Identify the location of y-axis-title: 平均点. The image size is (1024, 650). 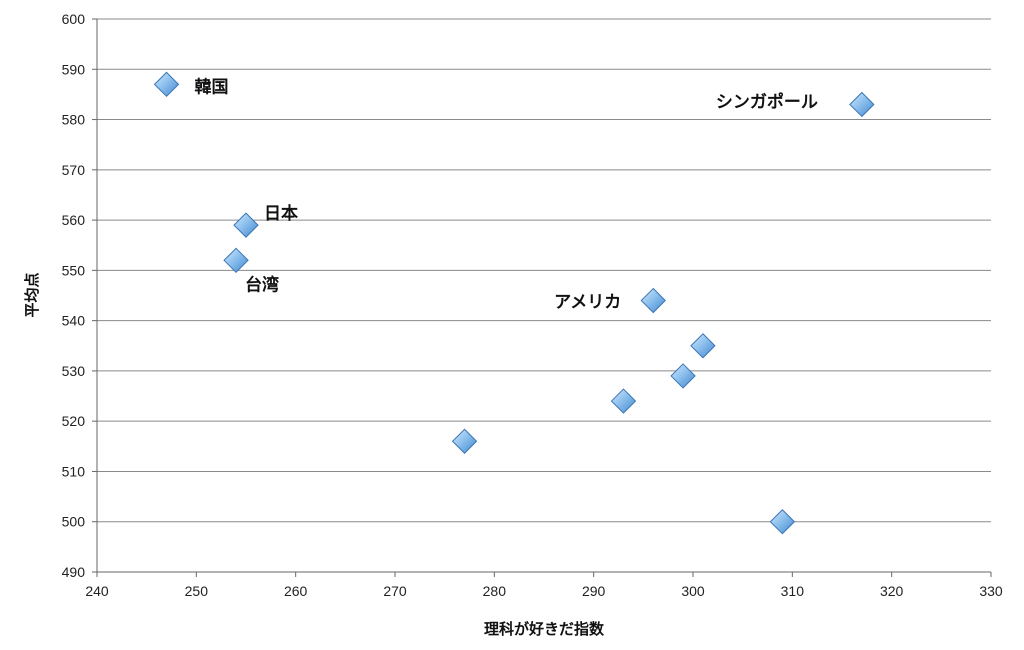
(32, 294).